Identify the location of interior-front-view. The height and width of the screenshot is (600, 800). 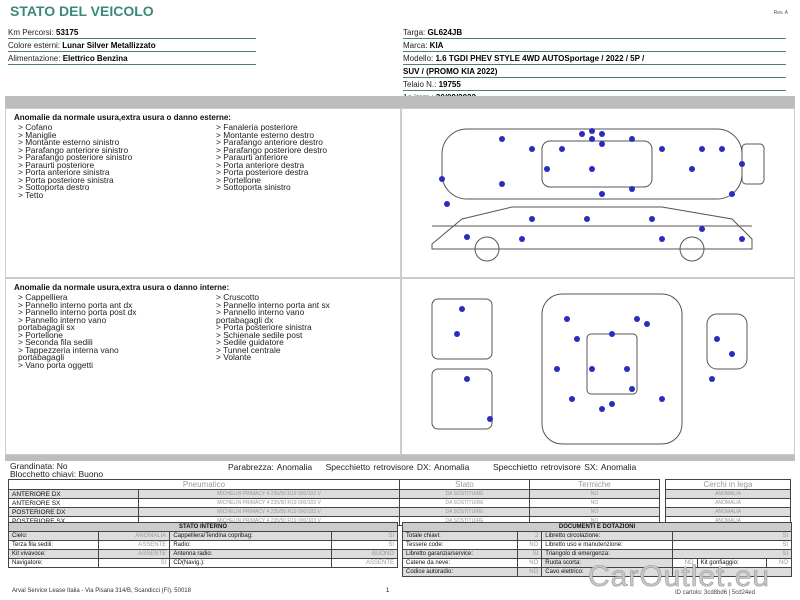
(462, 329).